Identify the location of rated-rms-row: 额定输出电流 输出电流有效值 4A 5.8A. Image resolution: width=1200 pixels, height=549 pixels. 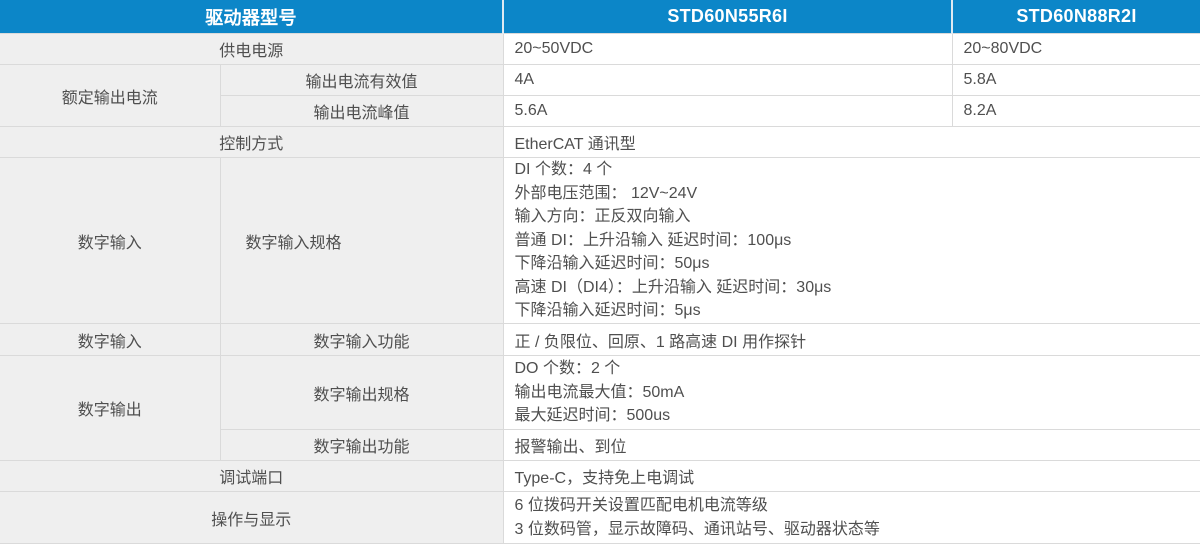
(600, 95).